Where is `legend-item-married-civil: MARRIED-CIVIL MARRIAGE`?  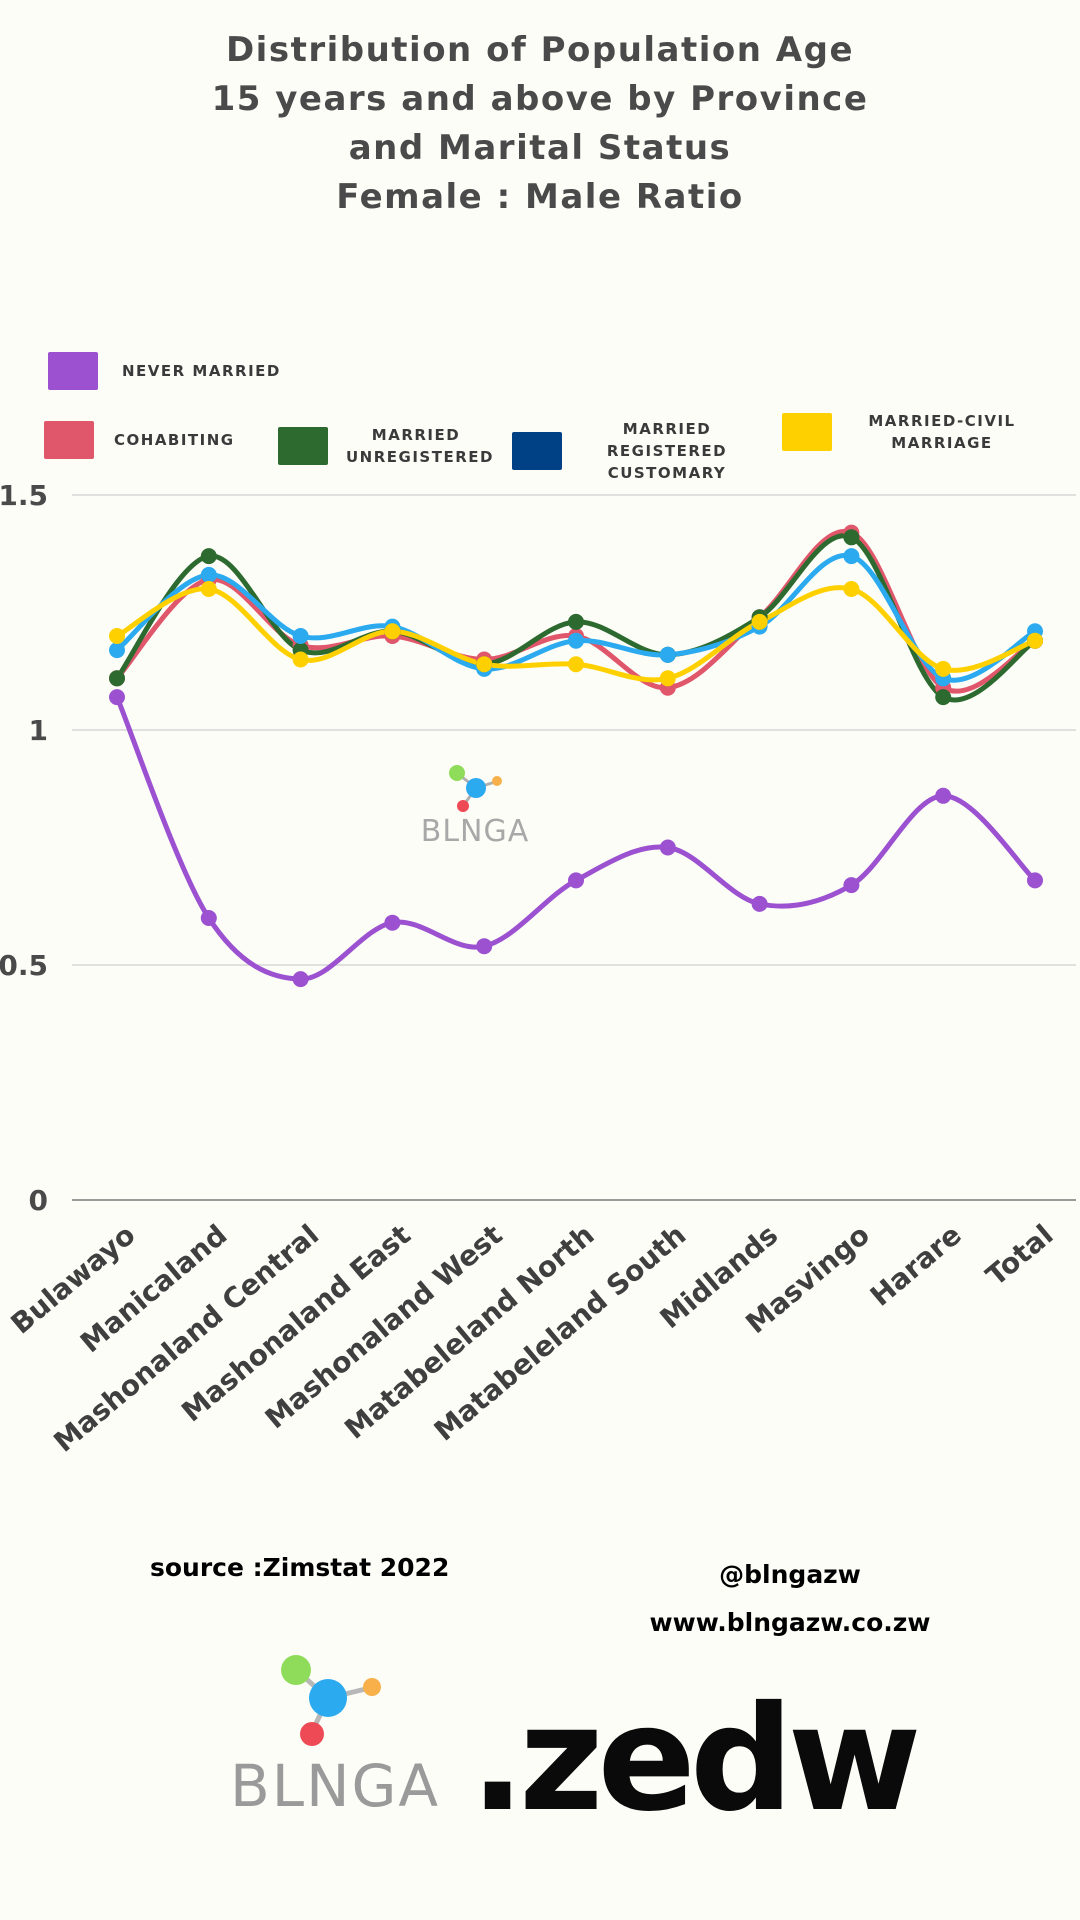 legend-item-married-civil: MARRIED-CIVIL MARRIAGE is located at coordinates (902, 432).